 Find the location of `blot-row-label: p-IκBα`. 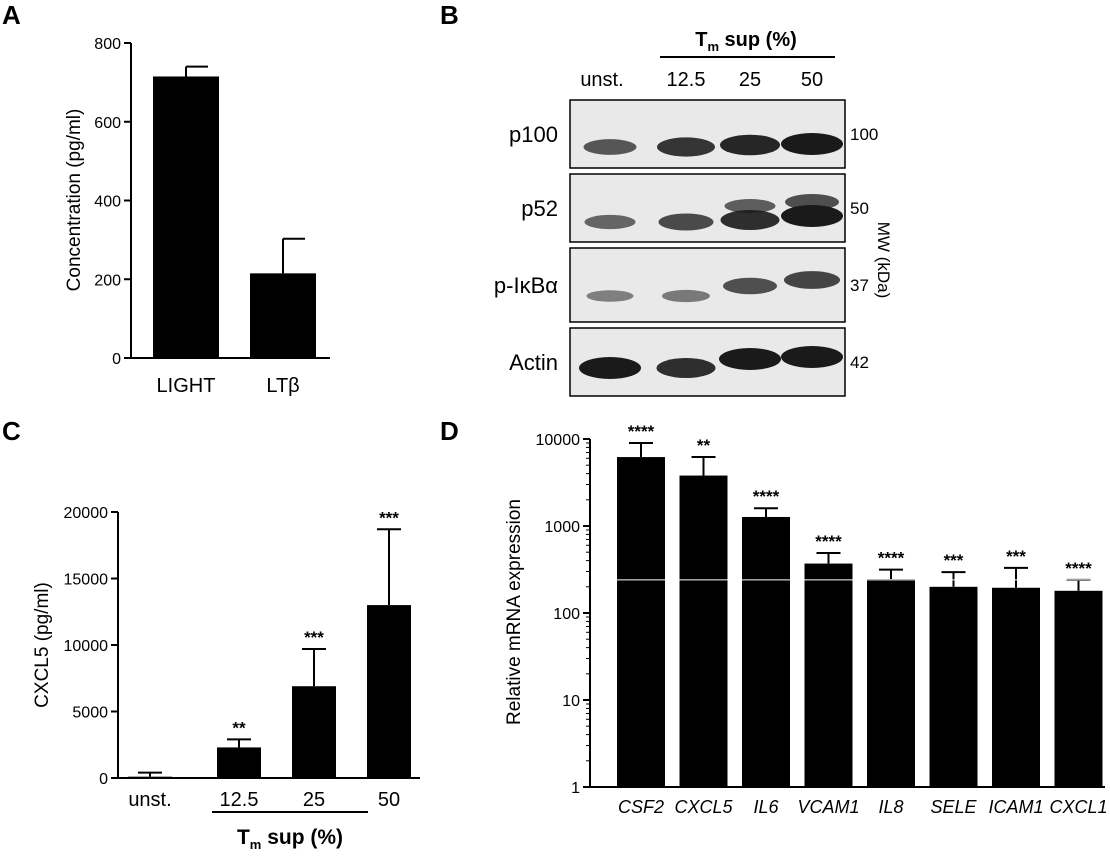

blot-row-label: p-IκBα is located at coordinates (526, 285).